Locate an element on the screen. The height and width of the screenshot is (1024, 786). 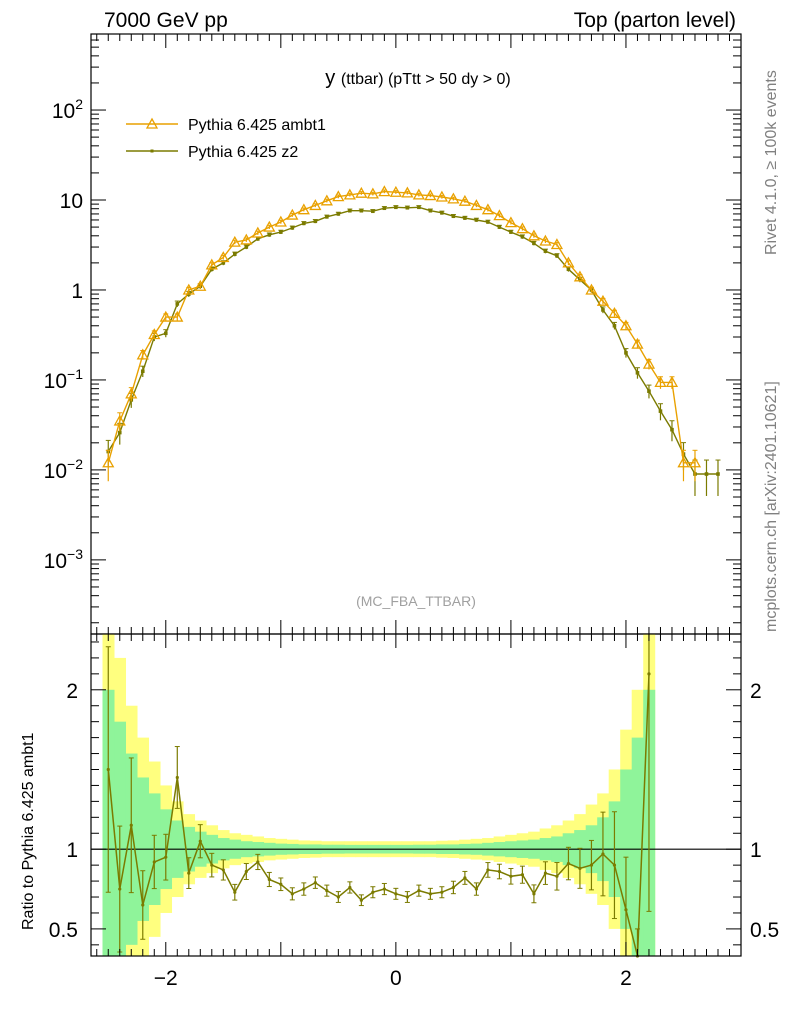
y-tick-label: 10⁻¹ is located at coordinates (64, 379).